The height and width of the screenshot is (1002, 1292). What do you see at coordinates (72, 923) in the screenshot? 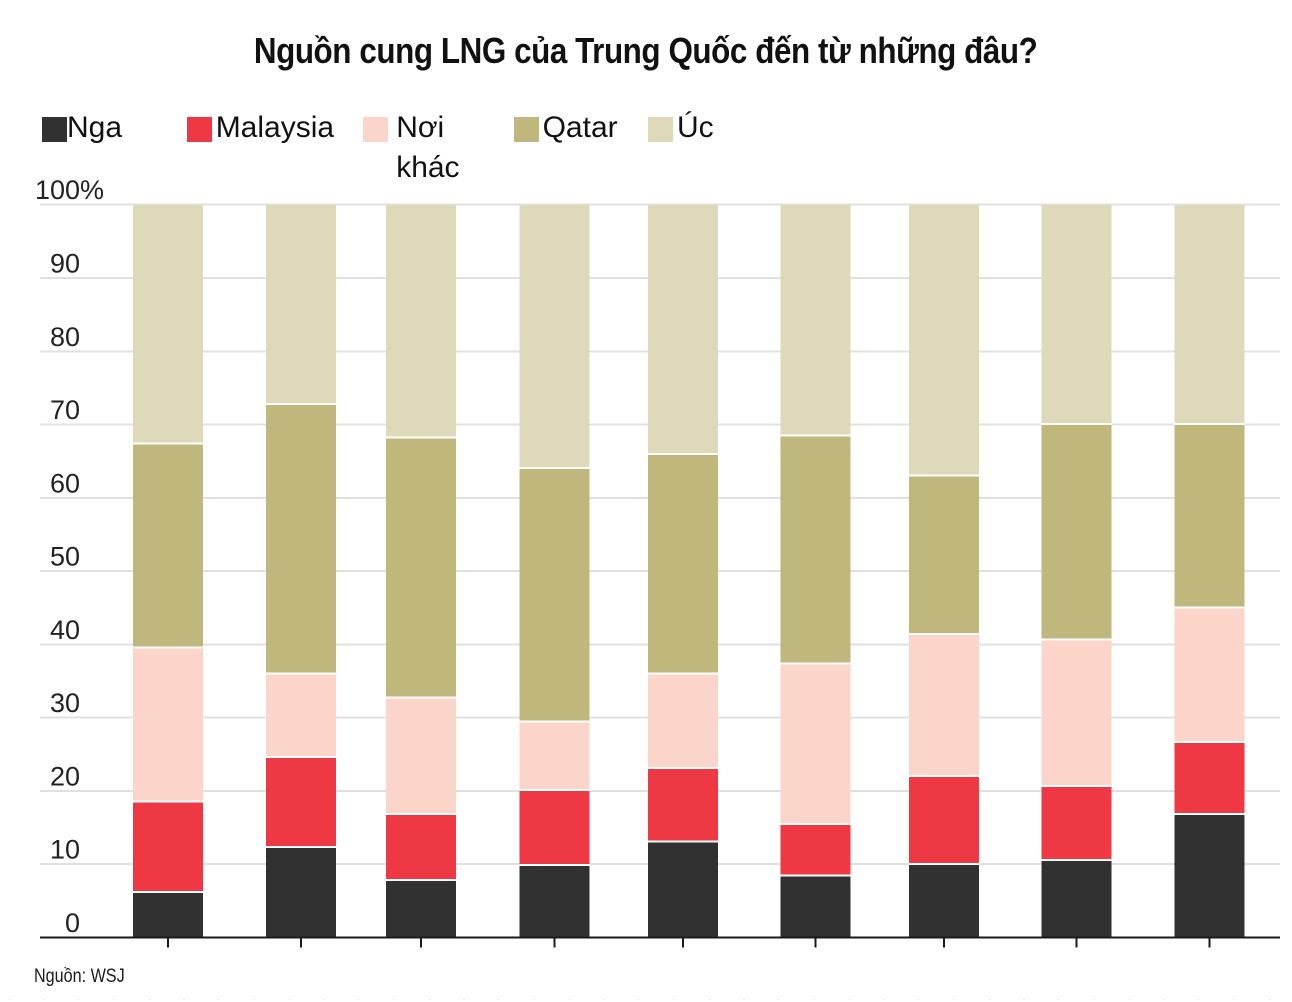
I see `svg-text: 0` at bounding box center [72, 923].